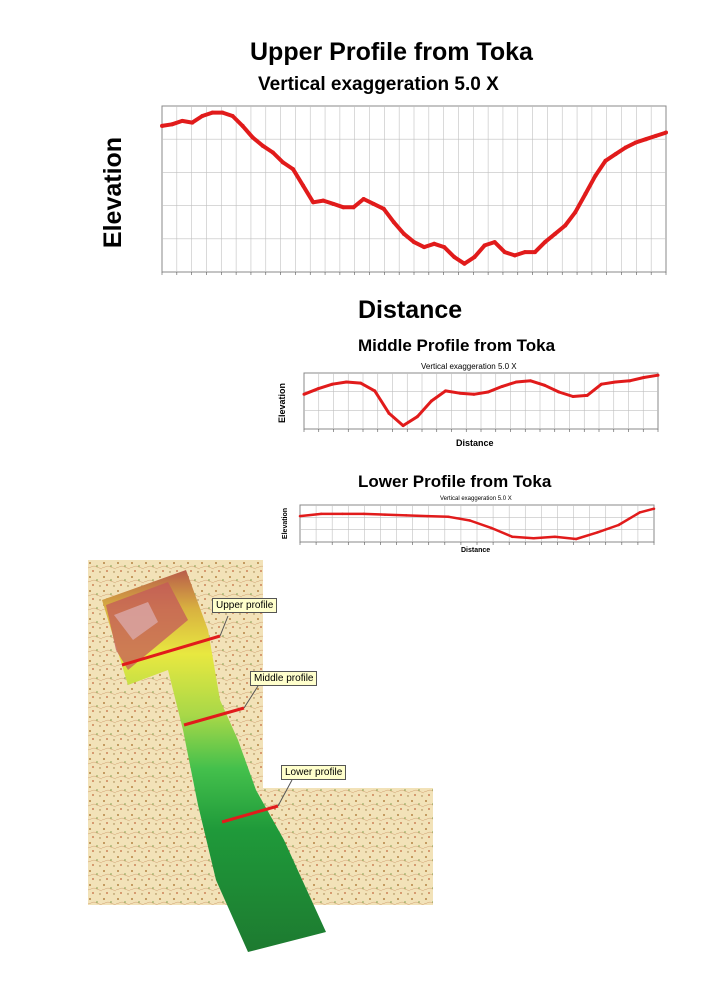 Image resolution: width=706 pixels, height=1005 pixels. I want to click on upper-profile-line, so click(171, 650).